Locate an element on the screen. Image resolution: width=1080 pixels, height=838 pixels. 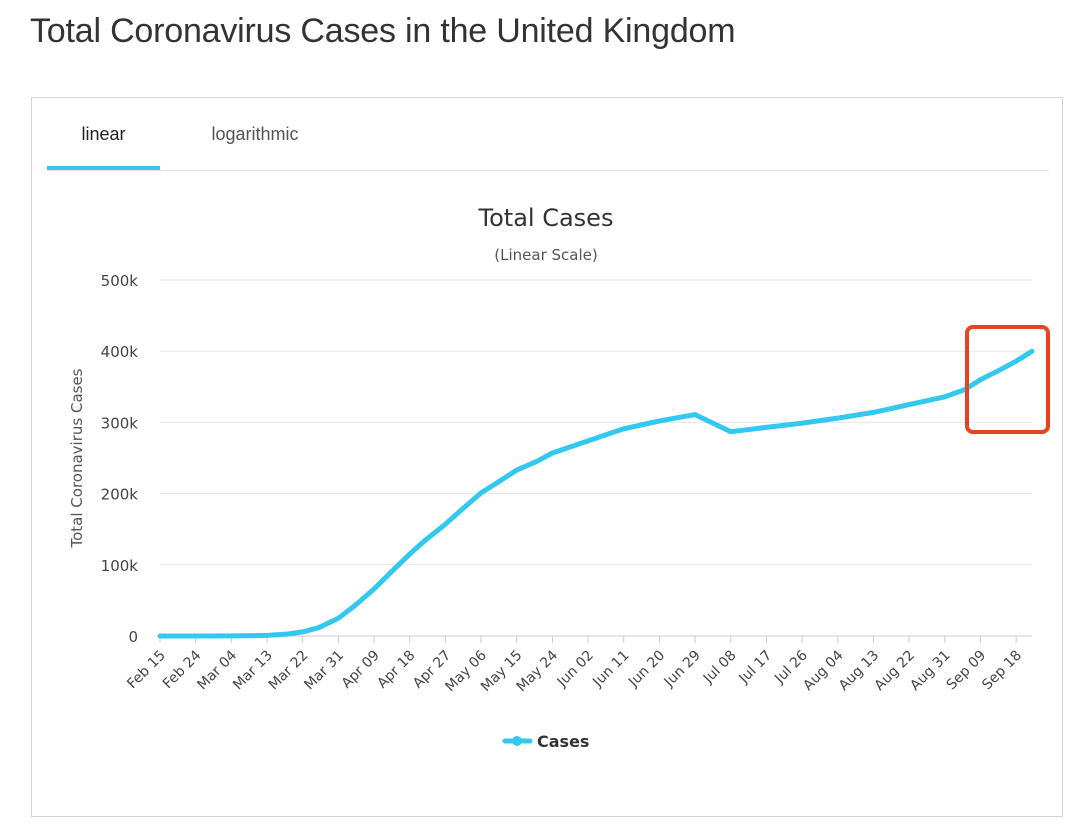
legend: Cases is located at coordinates (545, 741).